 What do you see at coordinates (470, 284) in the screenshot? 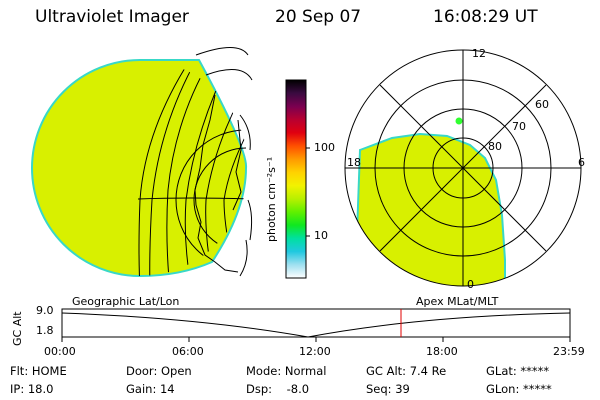
I see `mlt-label-0: 0` at bounding box center [470, 284].